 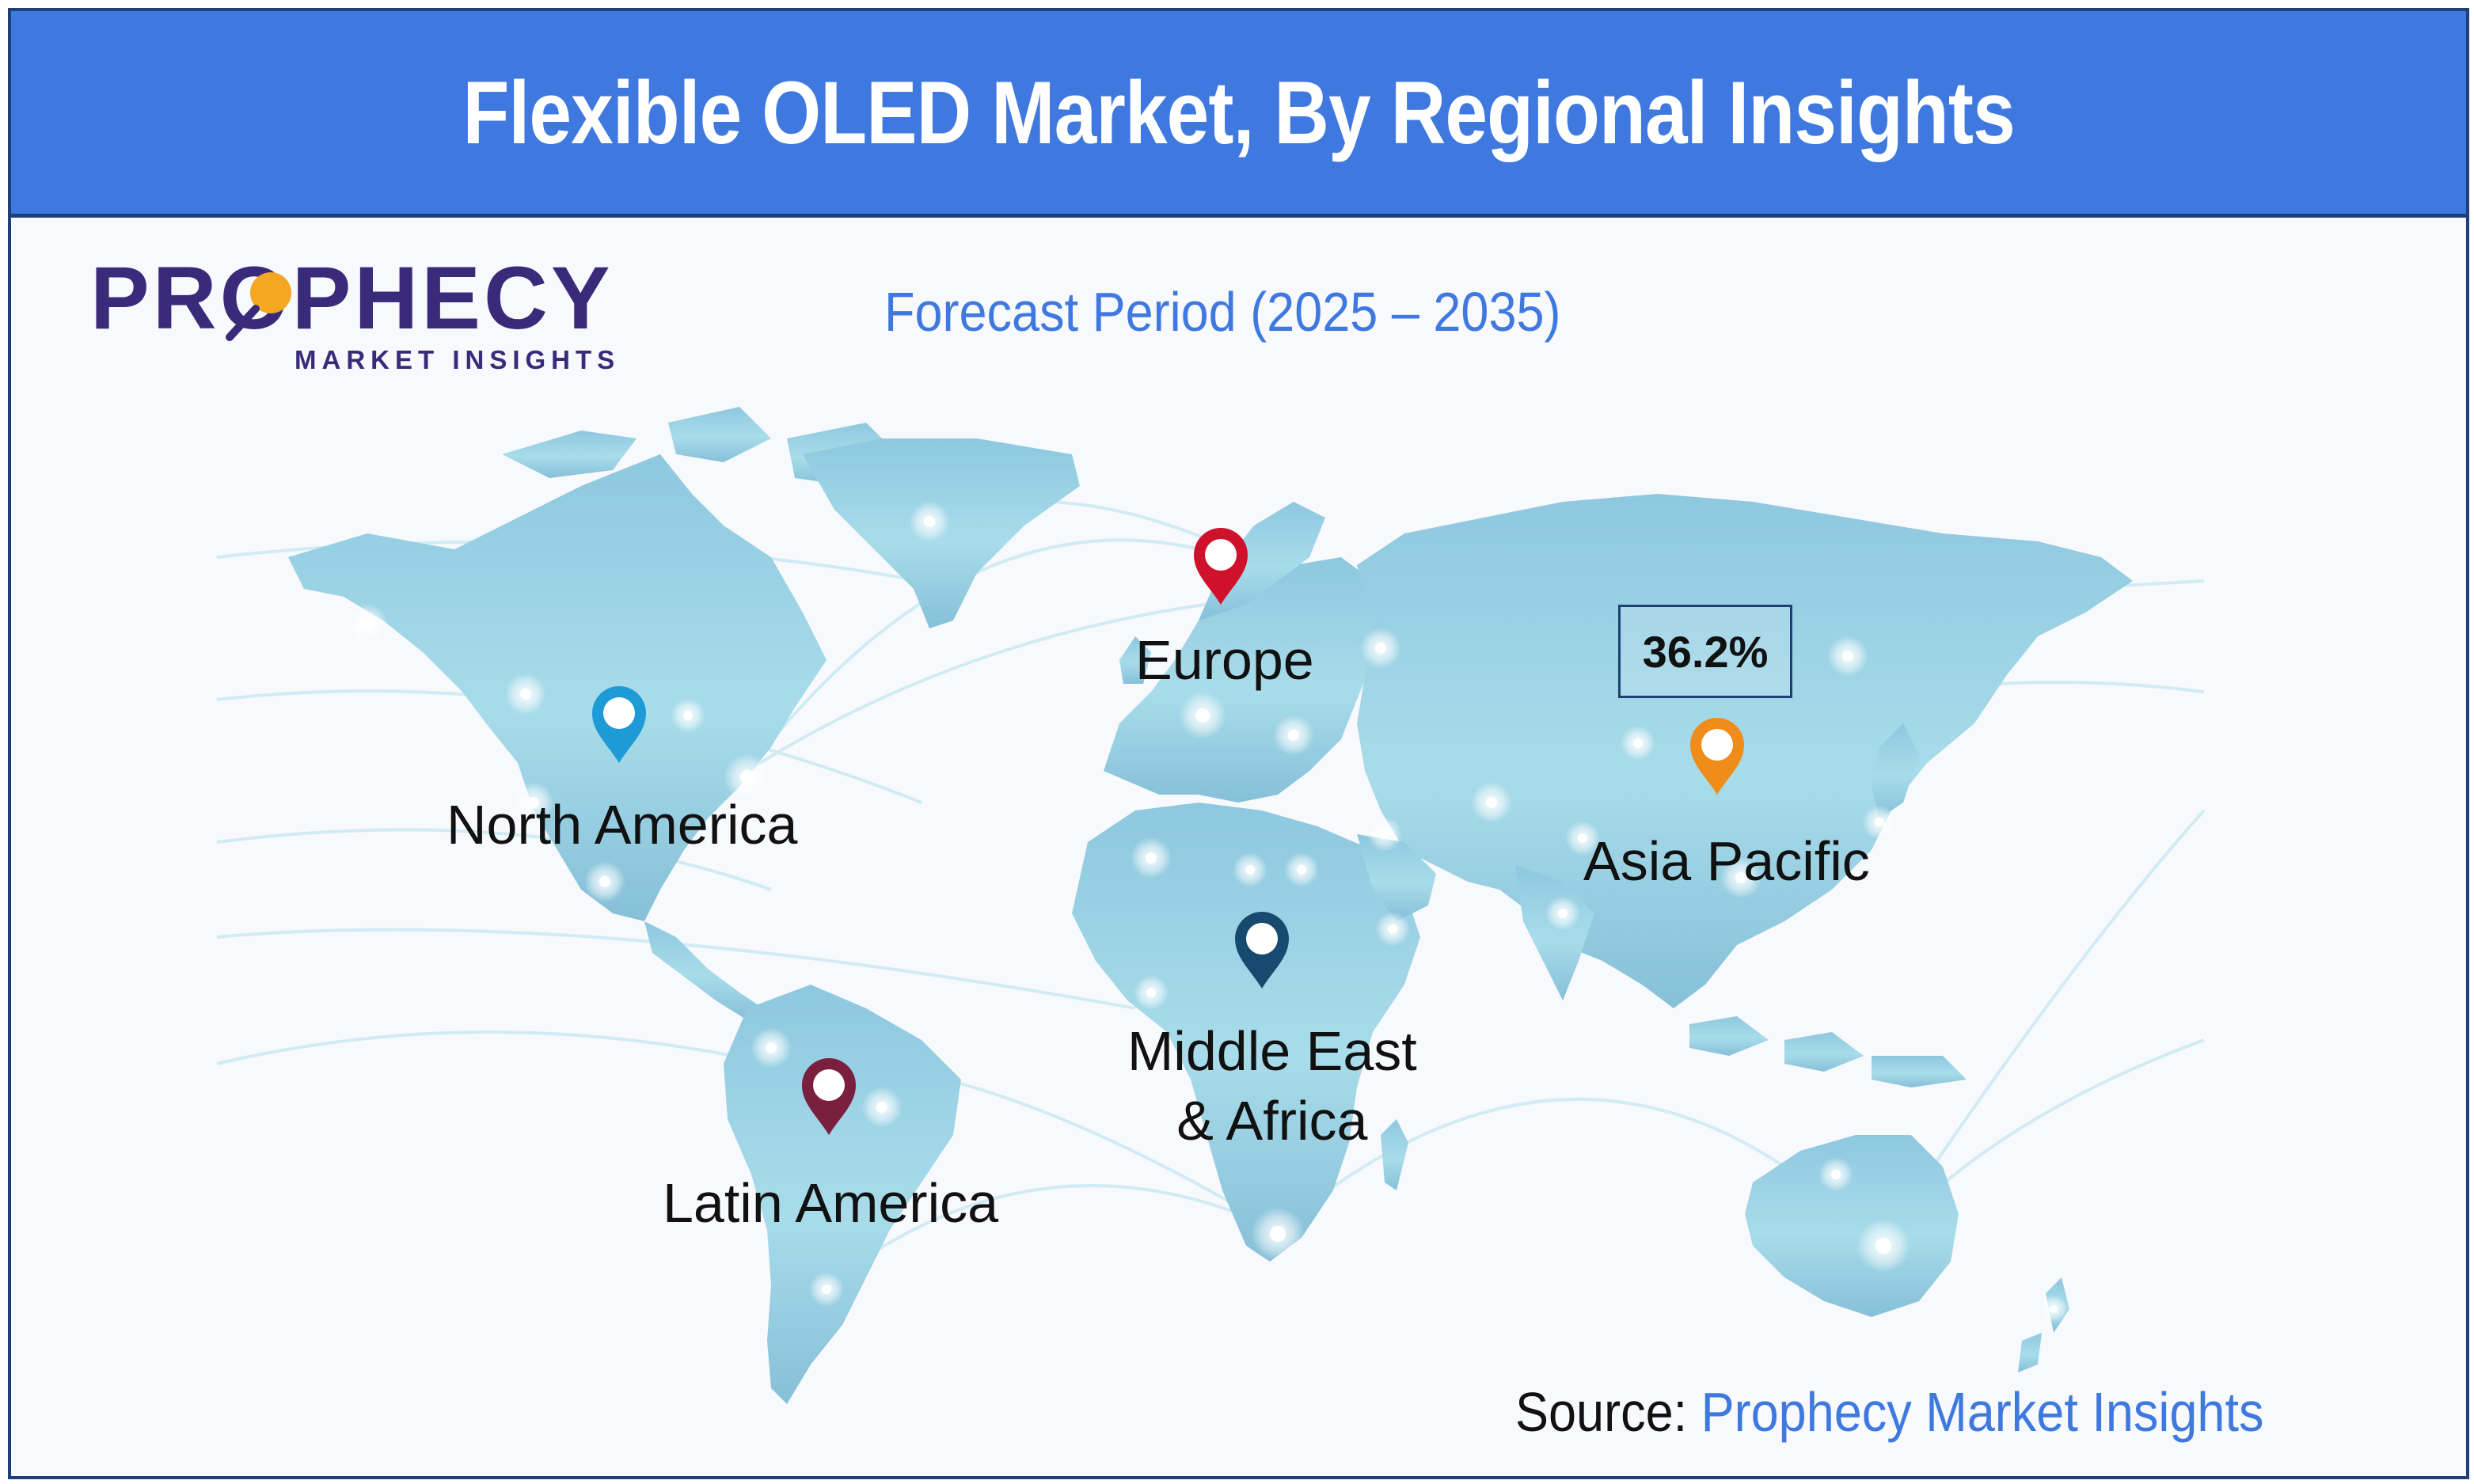 What do you see at coordinates (623, 825) in the screenshot?
I see `region-label-north-america: North America` at bounding box center [623, 825].